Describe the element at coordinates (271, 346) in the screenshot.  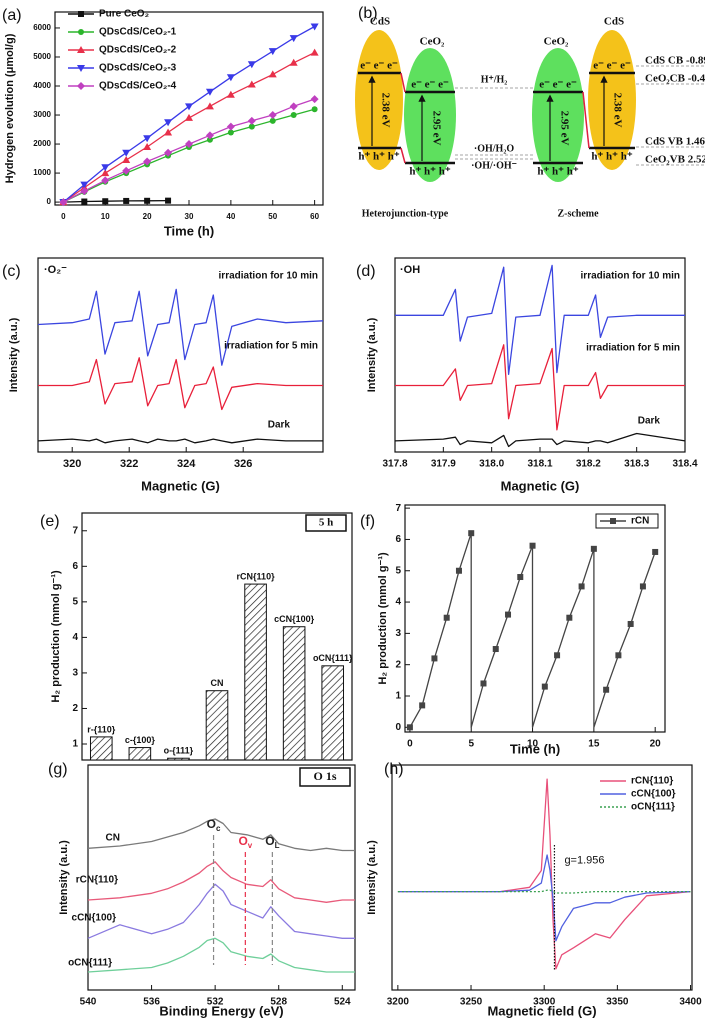
I see `series-label: irradiation for 5 min` at that location.